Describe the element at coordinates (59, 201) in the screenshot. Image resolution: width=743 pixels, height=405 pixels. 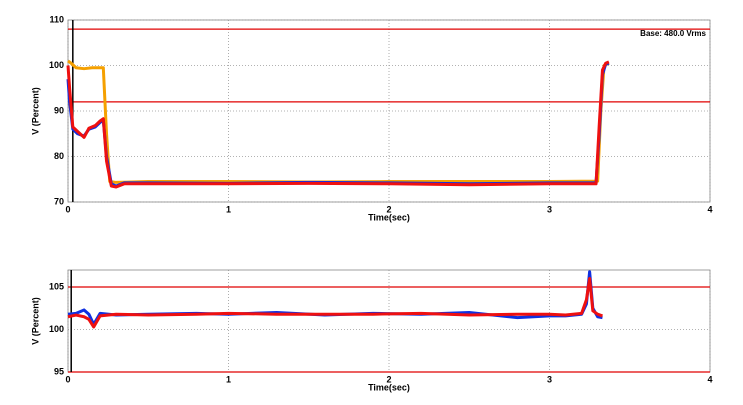
I see `y-tick-label: 70` at that location.